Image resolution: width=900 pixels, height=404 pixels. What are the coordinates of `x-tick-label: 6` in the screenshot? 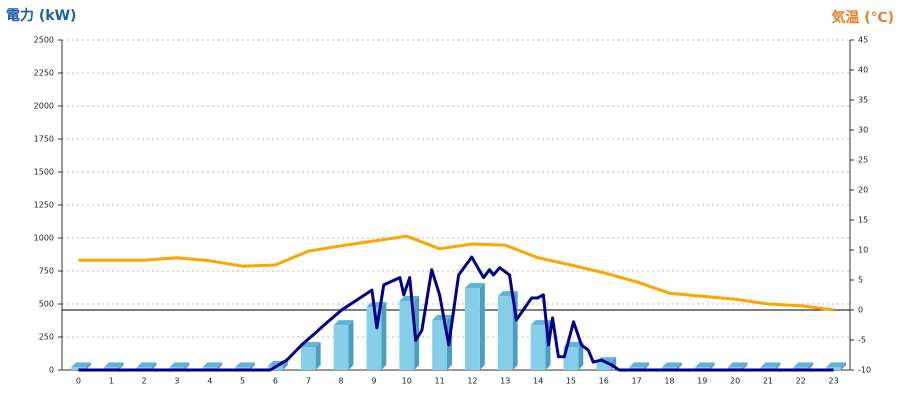 It's located at (275, 381).